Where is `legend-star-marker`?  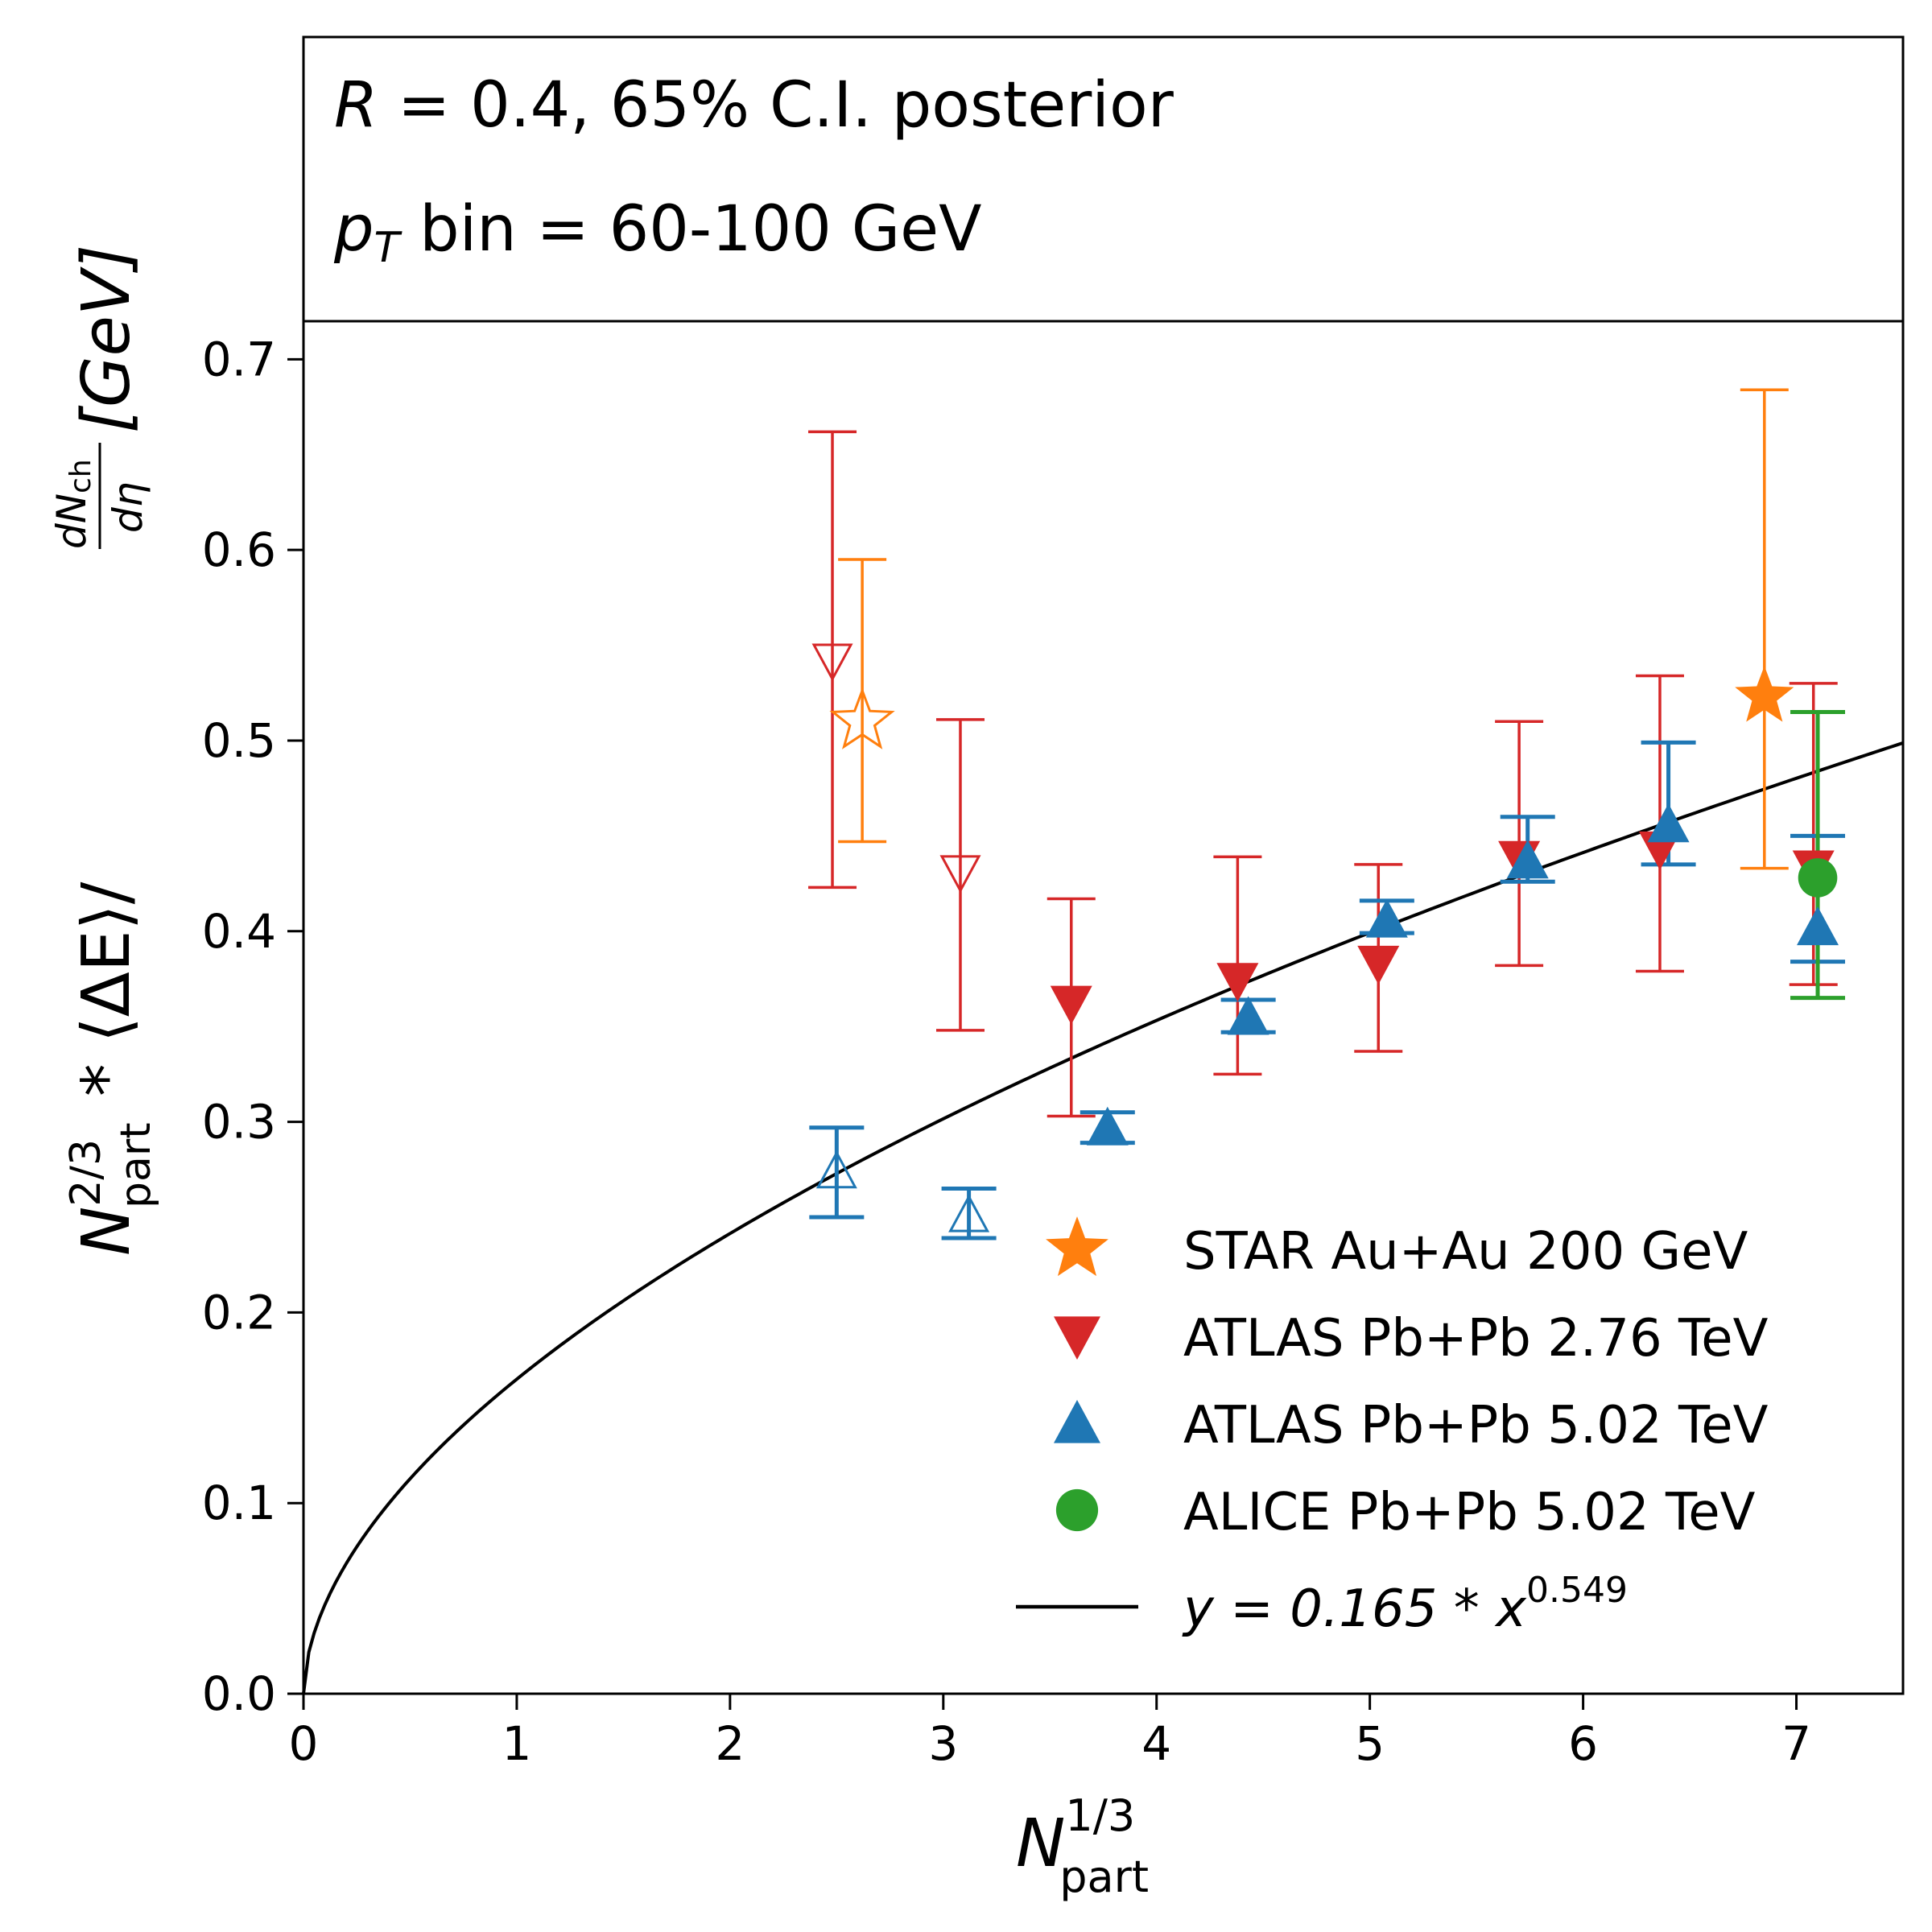
legend-star-marker is located at coordinates (1077, 1246).